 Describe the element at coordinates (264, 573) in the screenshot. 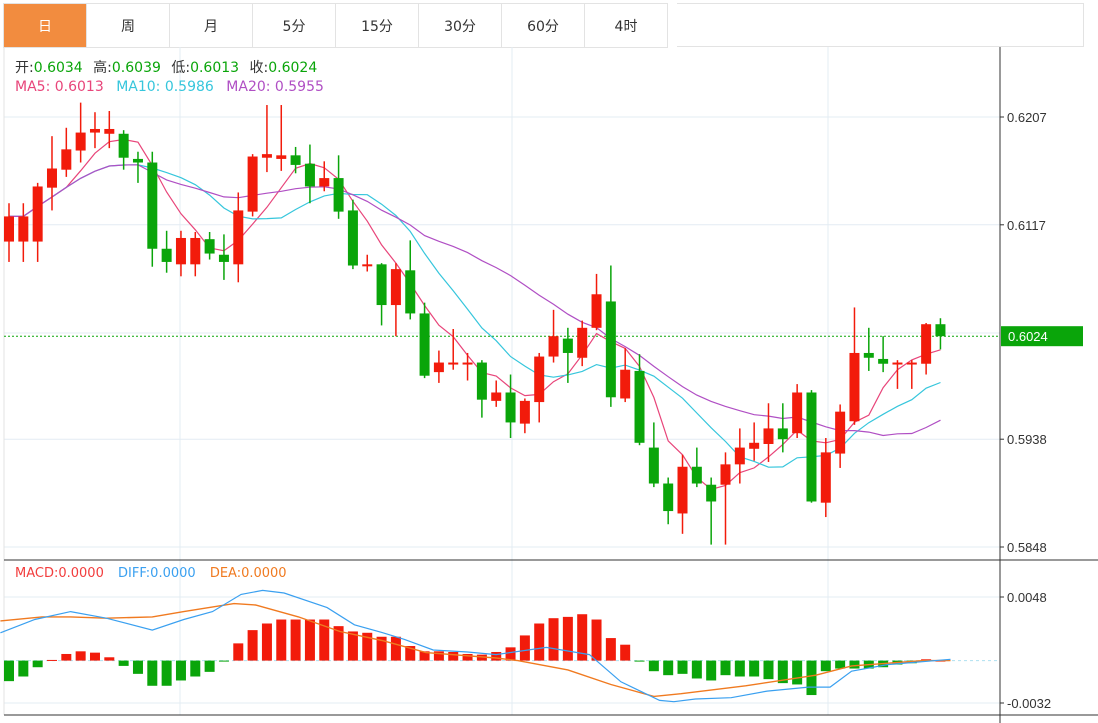

I see `dea-value: 0.0000` at that location.